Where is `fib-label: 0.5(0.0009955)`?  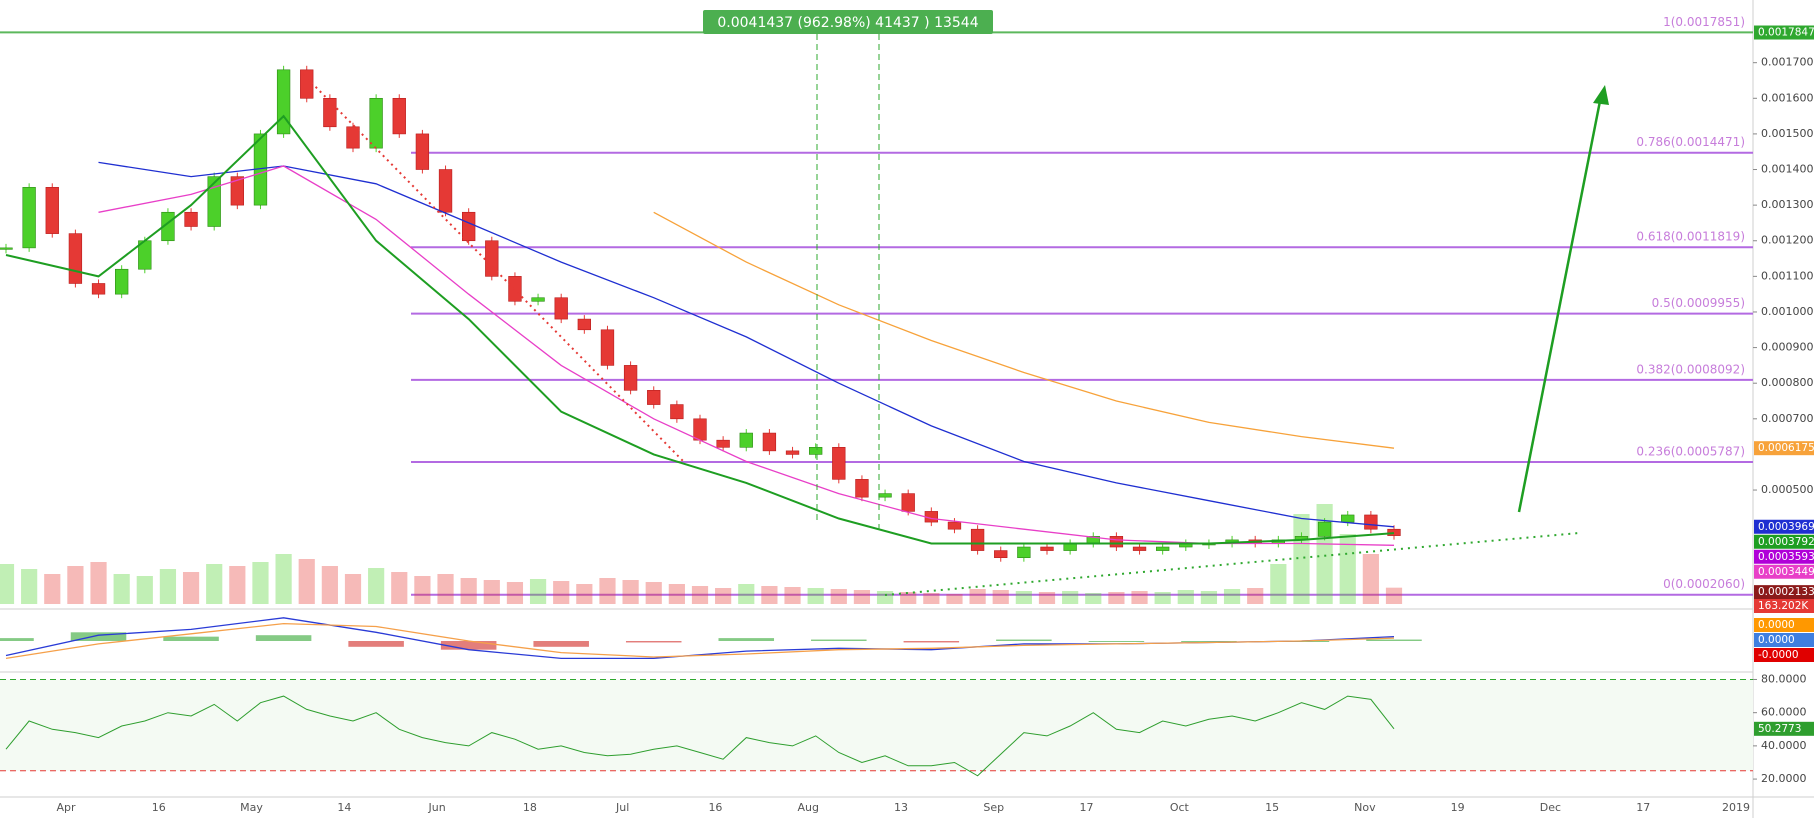
fib-label: 0.5(0.0009955) is located at coordinates (1698, 303).